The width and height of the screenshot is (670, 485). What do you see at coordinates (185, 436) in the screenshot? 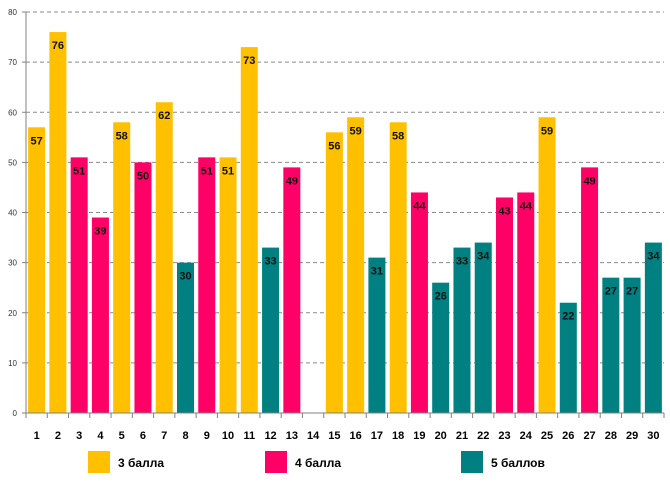
I see `x-tick-label: 8` at bounding box center [185, 436].